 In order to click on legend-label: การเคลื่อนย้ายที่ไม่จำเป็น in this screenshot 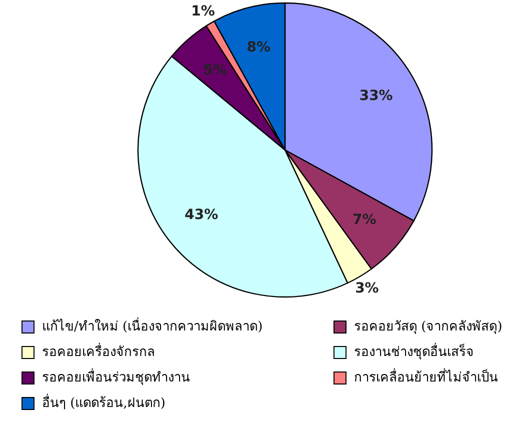, I will do `click(426, 377)`.